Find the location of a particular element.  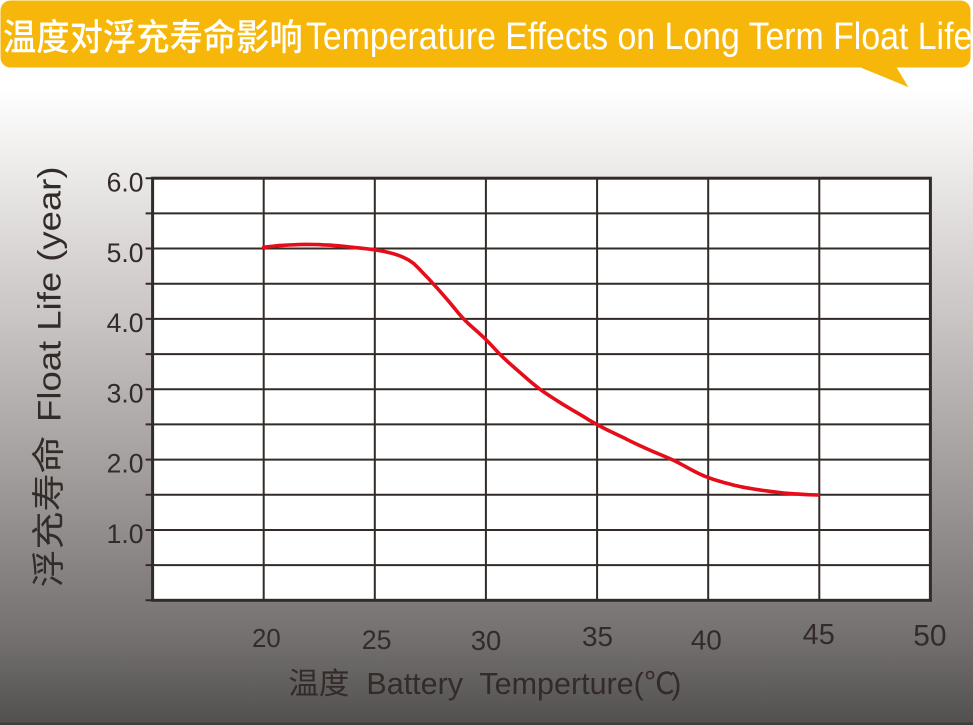

svg-text: Battery Temperture( is located at coordinates (504, 684).